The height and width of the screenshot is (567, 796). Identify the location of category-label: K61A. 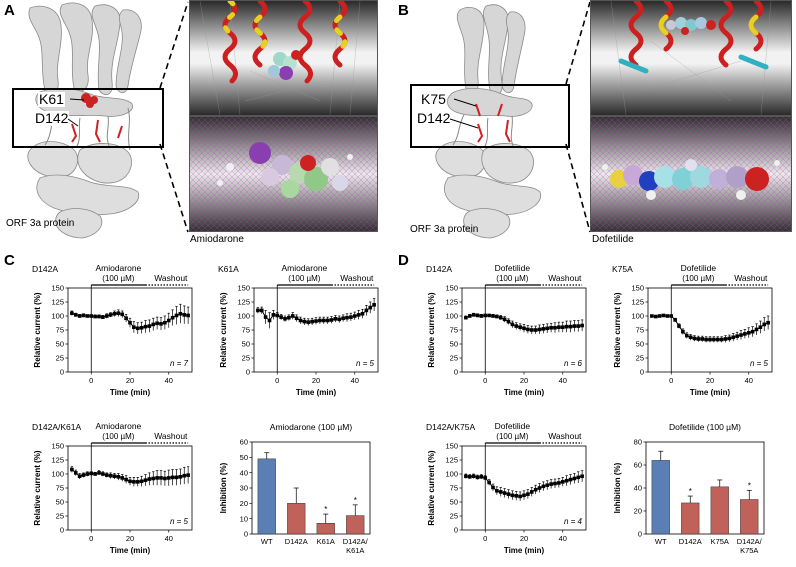
(326, 541).